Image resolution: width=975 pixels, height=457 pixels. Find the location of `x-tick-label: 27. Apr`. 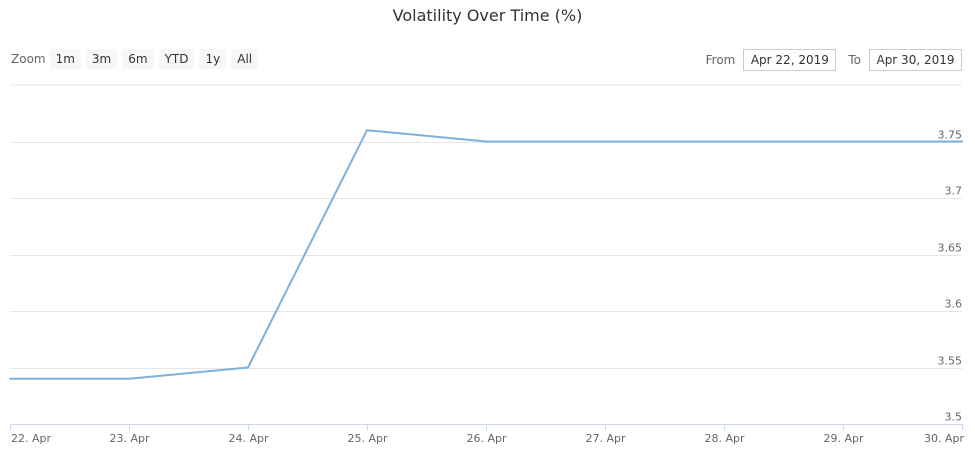

x-tick-label: 27. Apr is located at coordinates (605, 438).